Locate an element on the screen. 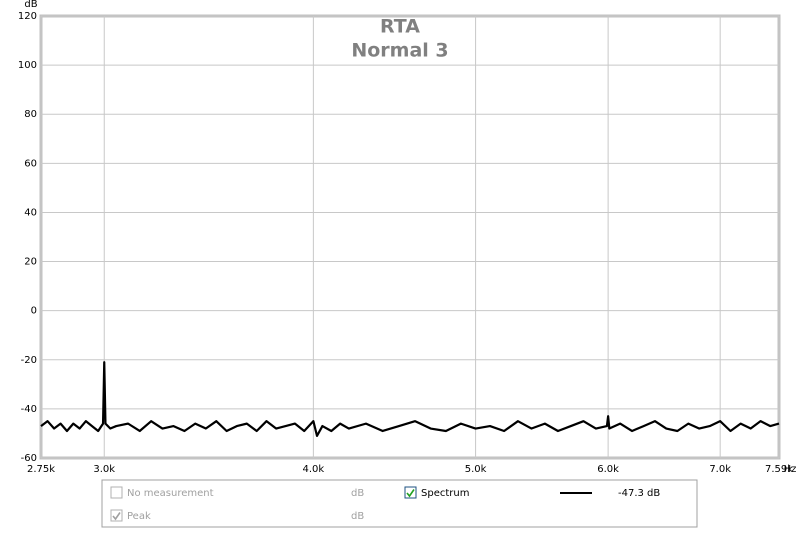  legend-panel is located at coordinates (399, 503).